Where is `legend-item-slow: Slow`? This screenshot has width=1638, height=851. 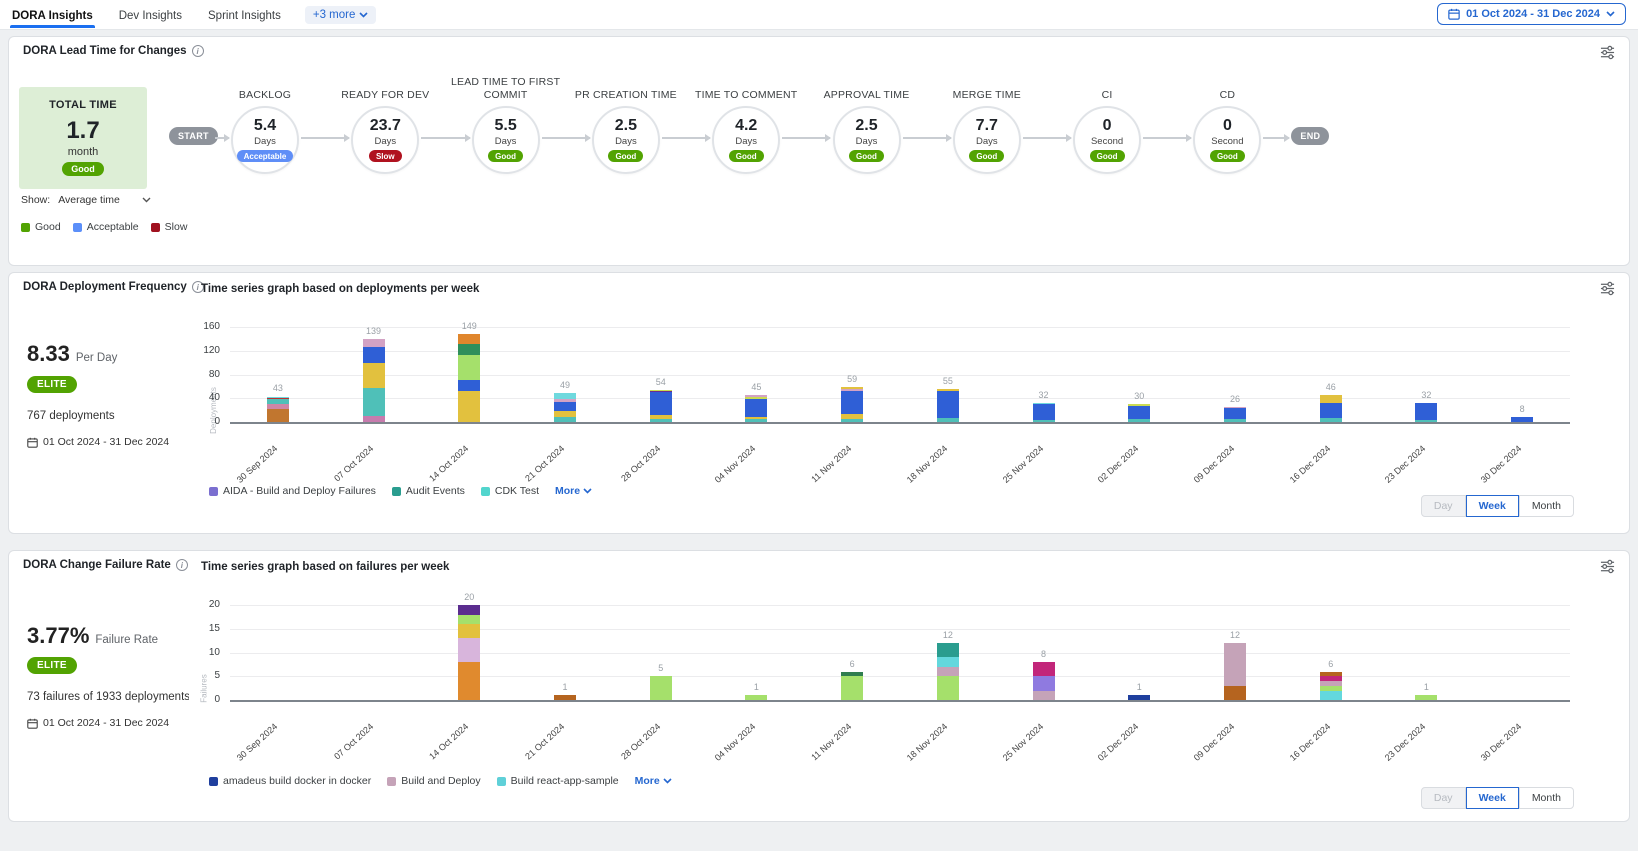 legend-item-slow: Slow is located at coordinates (168, 227).